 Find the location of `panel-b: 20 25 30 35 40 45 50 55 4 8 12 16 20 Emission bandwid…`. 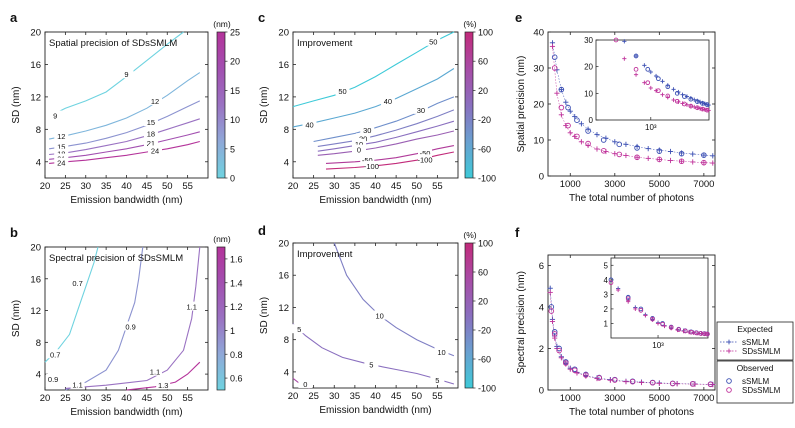

panel-b: 20 25 30 35 40 45 50 55 4 8 12 16 20 Emission bandwid… is located at coordinates (110, 330).